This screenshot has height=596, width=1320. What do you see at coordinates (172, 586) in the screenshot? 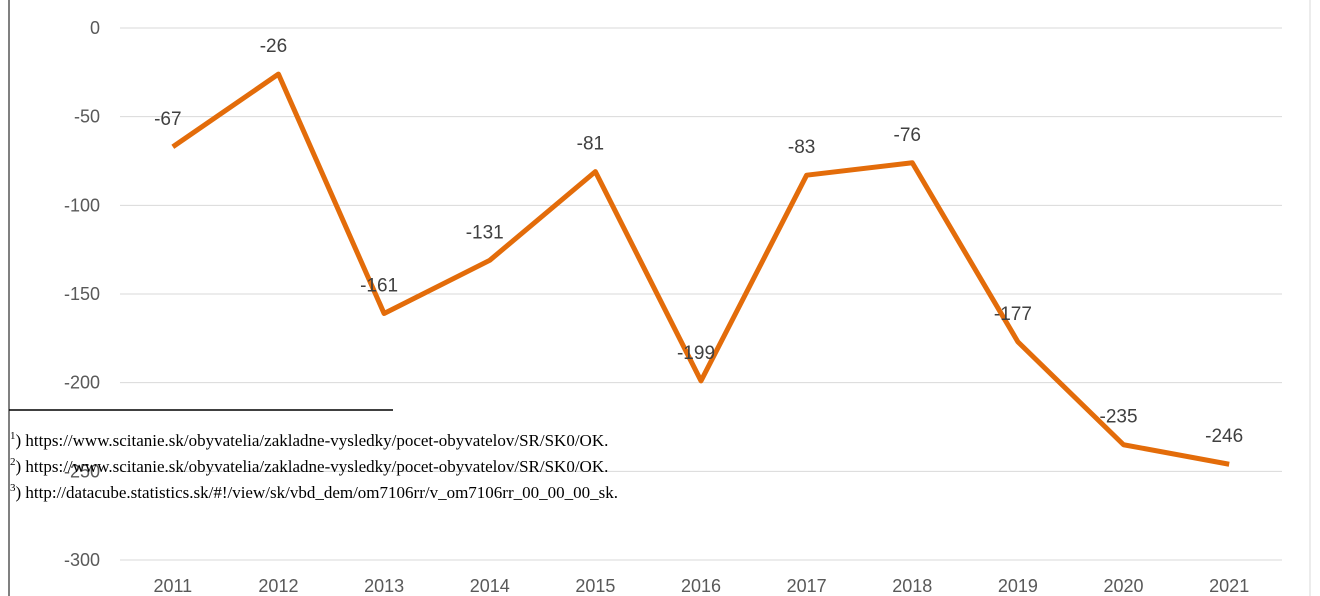
I see `x-tick-label: 2011` at bounding box center [172, 586].